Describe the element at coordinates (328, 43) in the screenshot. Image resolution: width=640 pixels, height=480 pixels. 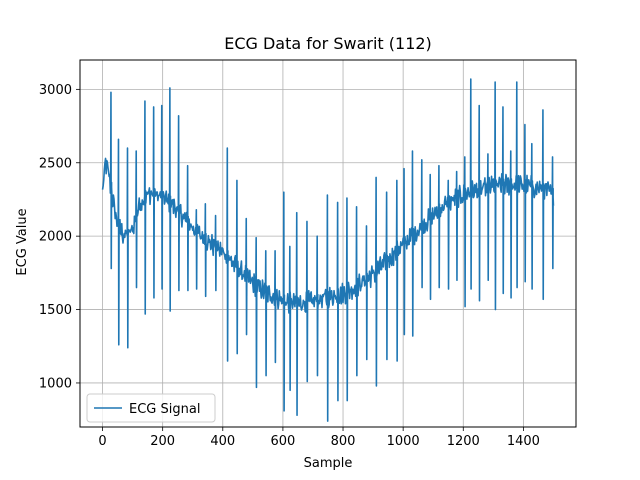
I see `chart-title: ECG Data for Swarit (112)` at that location.